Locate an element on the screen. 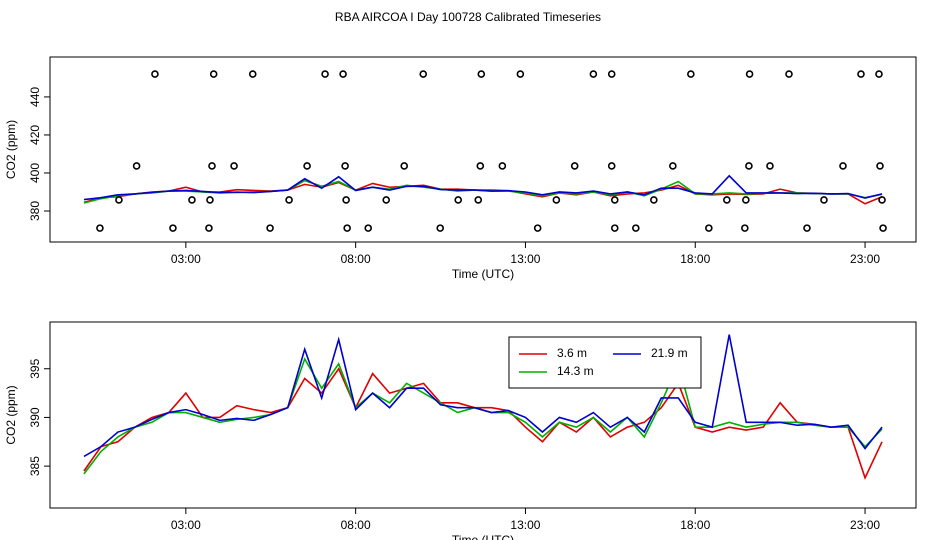 Image resolution: width=936 pixels, height=540 pixels. y-tick-label: 440 is located at coordinates (35, 97).